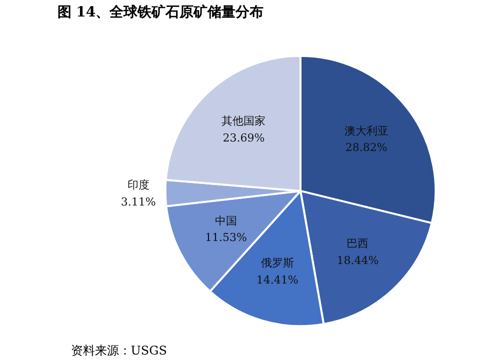 The image size is (500, 362). What do you see at coordinates (357, 243) in the screenshot?
I see `slice-label: 巴西` at bounding box center [357, 243].